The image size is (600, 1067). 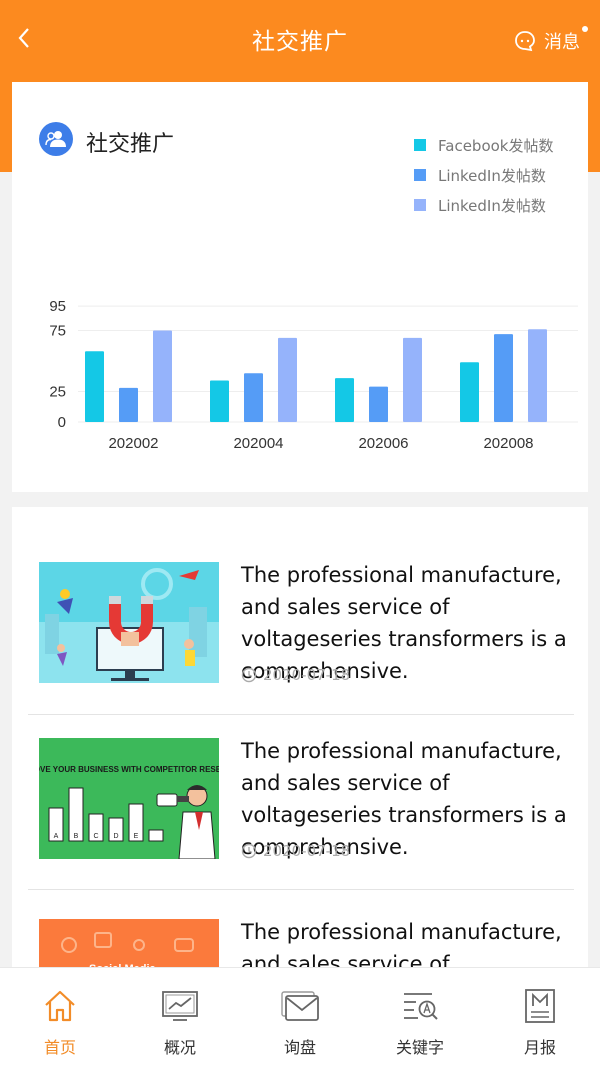 I want to click on tab-keywords: 关键字, so click(x=420, y=1022).